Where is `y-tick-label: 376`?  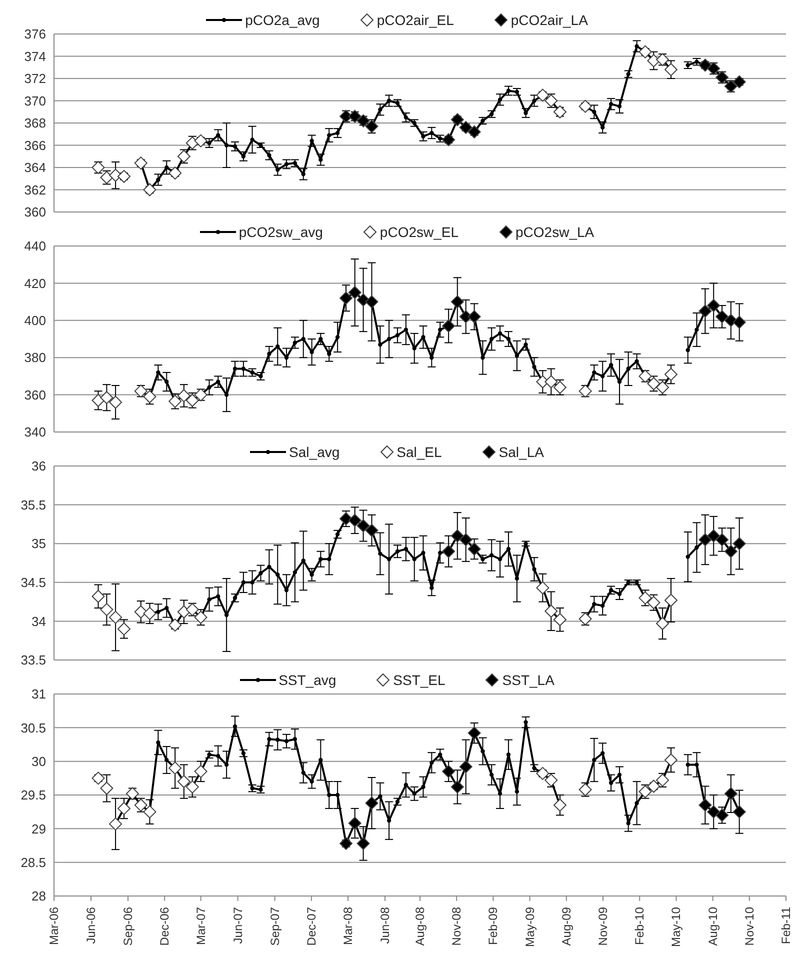
y-tick-label: 376 is located at coordinates (35, 34).